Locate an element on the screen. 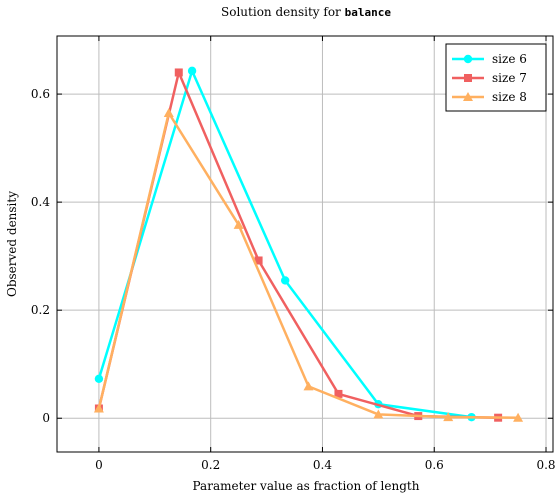 The height and width of the screenshot is (498, 557). y-tick-label: 0.4 is located at coordinates (40, 202).